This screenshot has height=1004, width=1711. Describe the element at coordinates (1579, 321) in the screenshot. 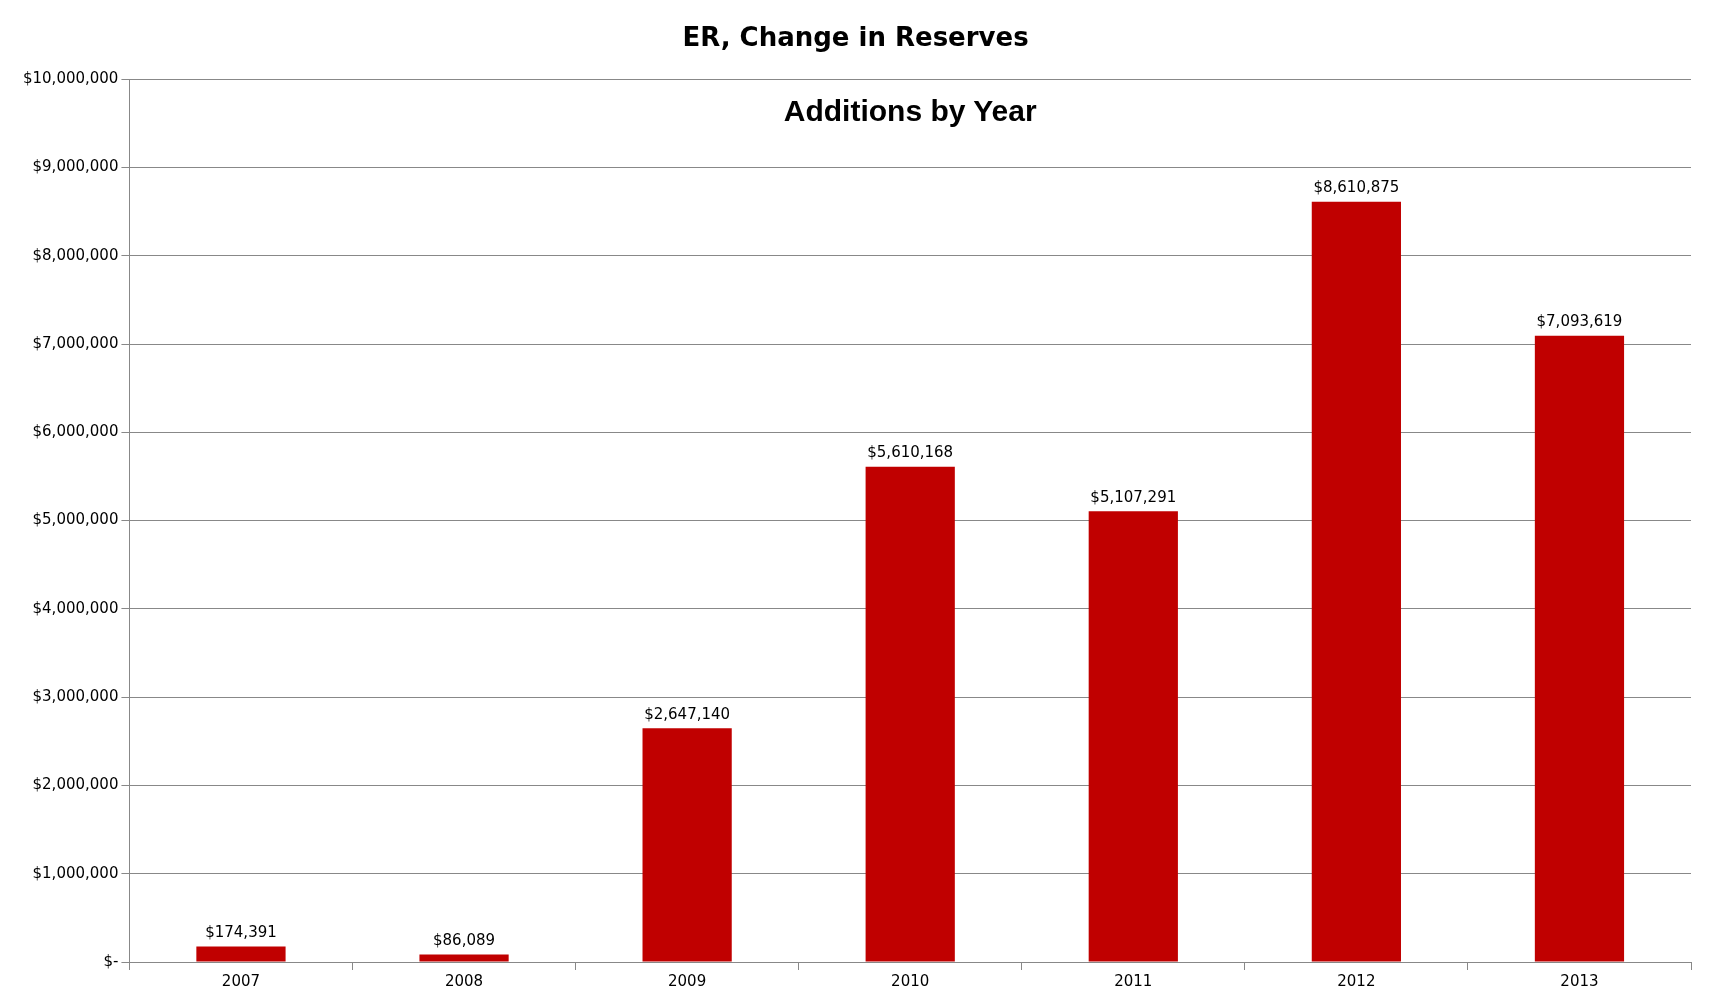

I see `data-label: $7,093,619` at that location.